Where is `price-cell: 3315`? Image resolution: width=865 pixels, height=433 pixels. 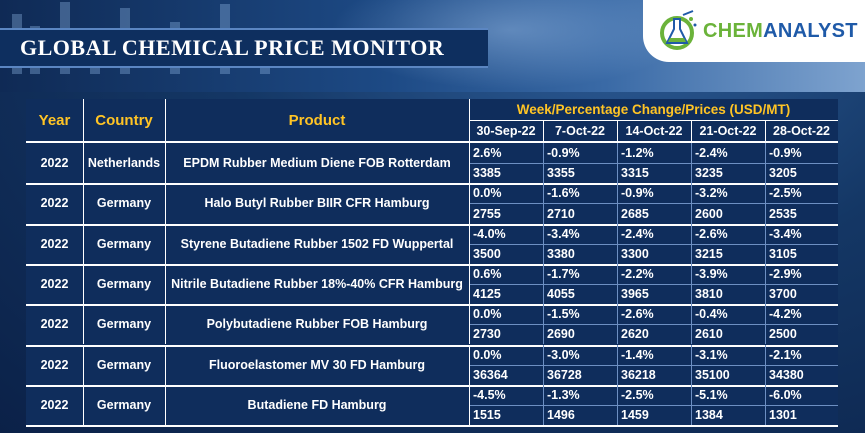
price-cell: 3315 is located at coordinates (635, 173).